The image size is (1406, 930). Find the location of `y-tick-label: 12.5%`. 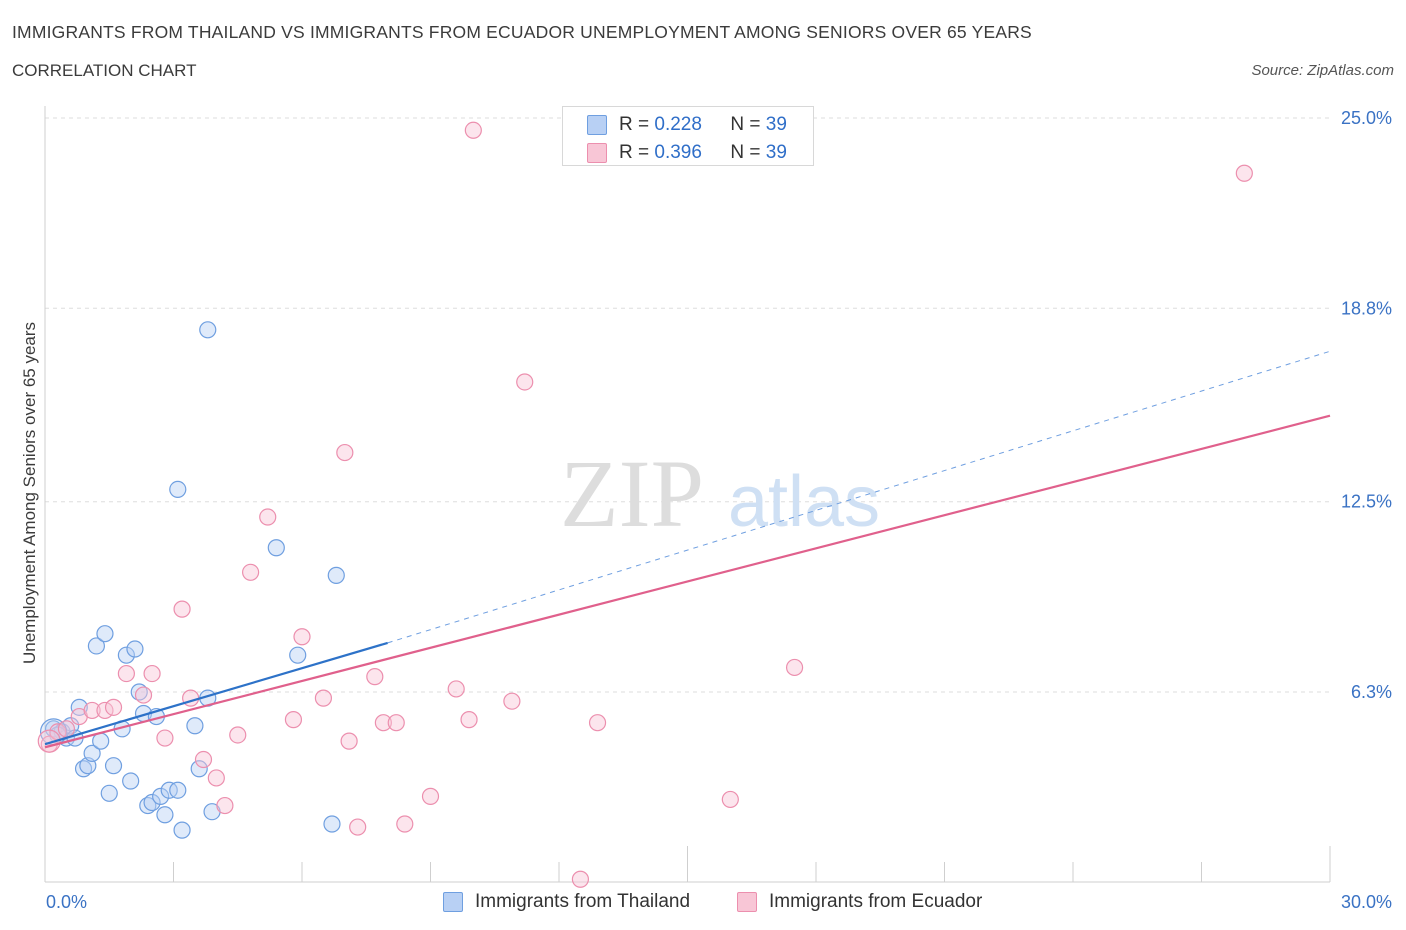

y-tick-label: 12.5% is located at coordinates (1366, 502).